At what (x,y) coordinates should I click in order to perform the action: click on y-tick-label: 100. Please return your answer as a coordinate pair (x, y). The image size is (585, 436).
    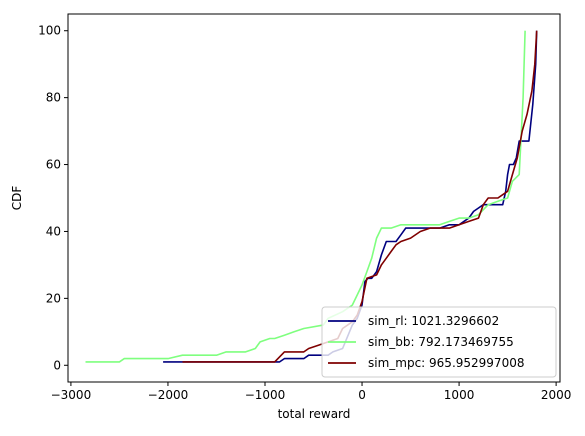
    Looking at the image, I should click on (49, 31).